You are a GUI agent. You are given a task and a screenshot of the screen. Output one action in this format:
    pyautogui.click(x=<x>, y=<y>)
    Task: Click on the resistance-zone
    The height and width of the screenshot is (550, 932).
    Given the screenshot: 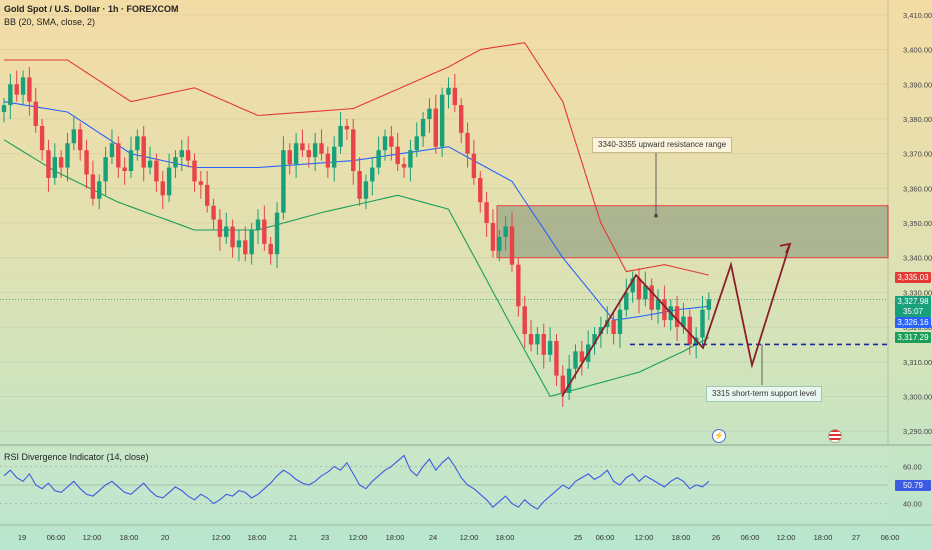 What is the action you would take?
    pyautogui.click(x=692, y=232)
    